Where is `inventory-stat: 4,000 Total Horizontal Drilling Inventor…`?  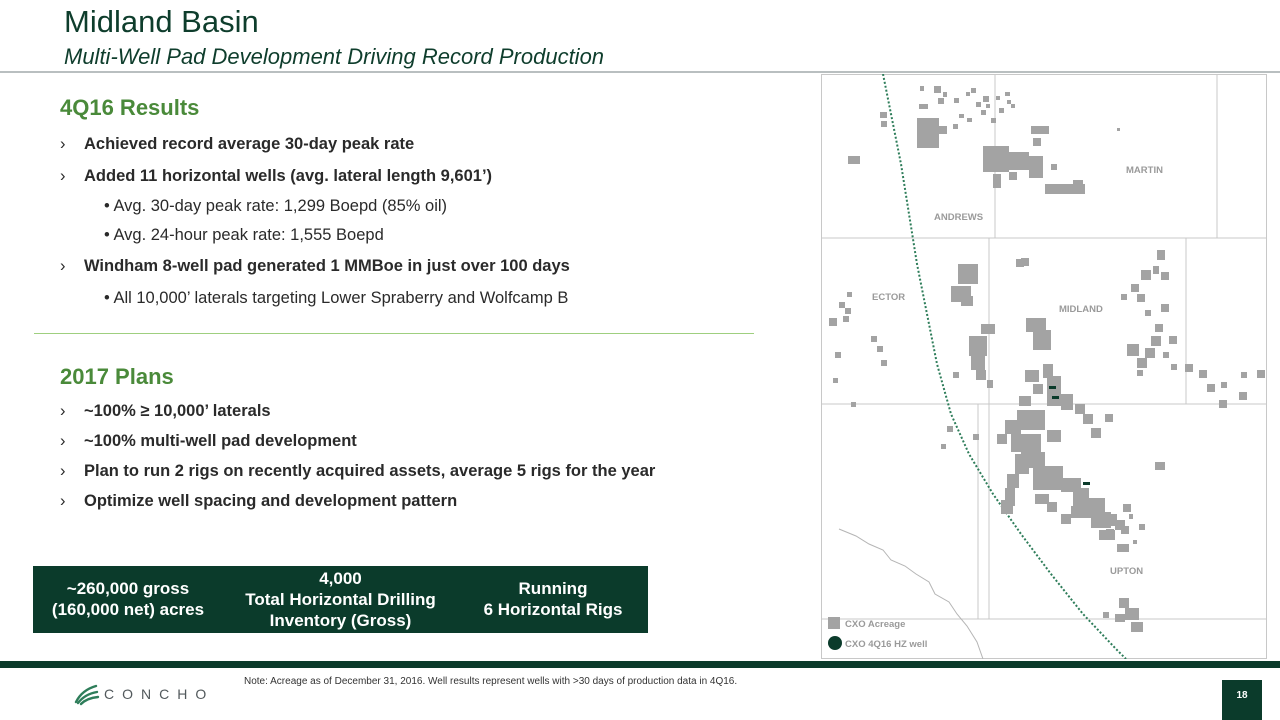
inventory-stat: 4,000 Total Horizontal Drilling Inventor… is located at coordinates (340, 599).